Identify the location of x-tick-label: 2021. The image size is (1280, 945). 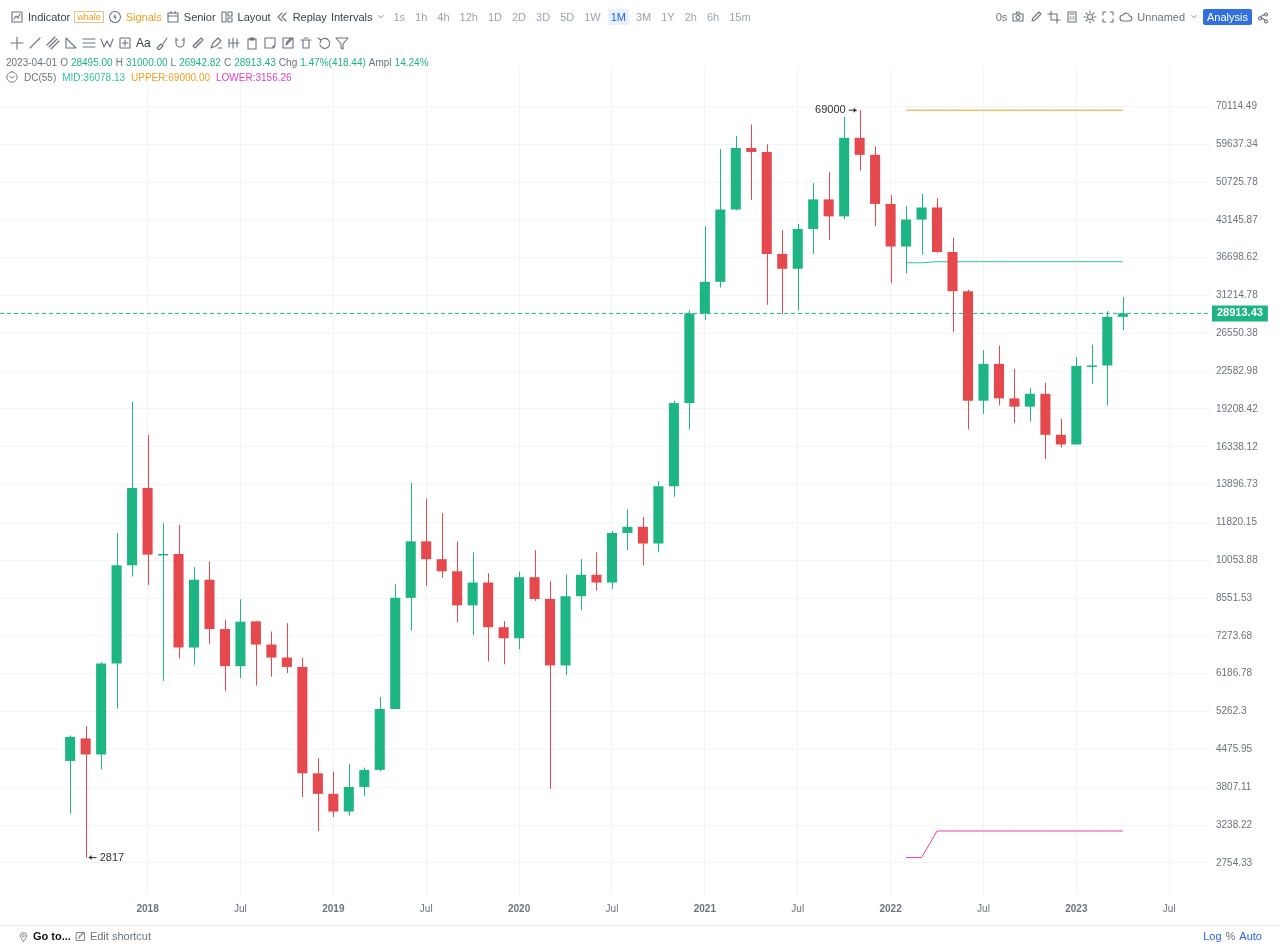
(705, 908).